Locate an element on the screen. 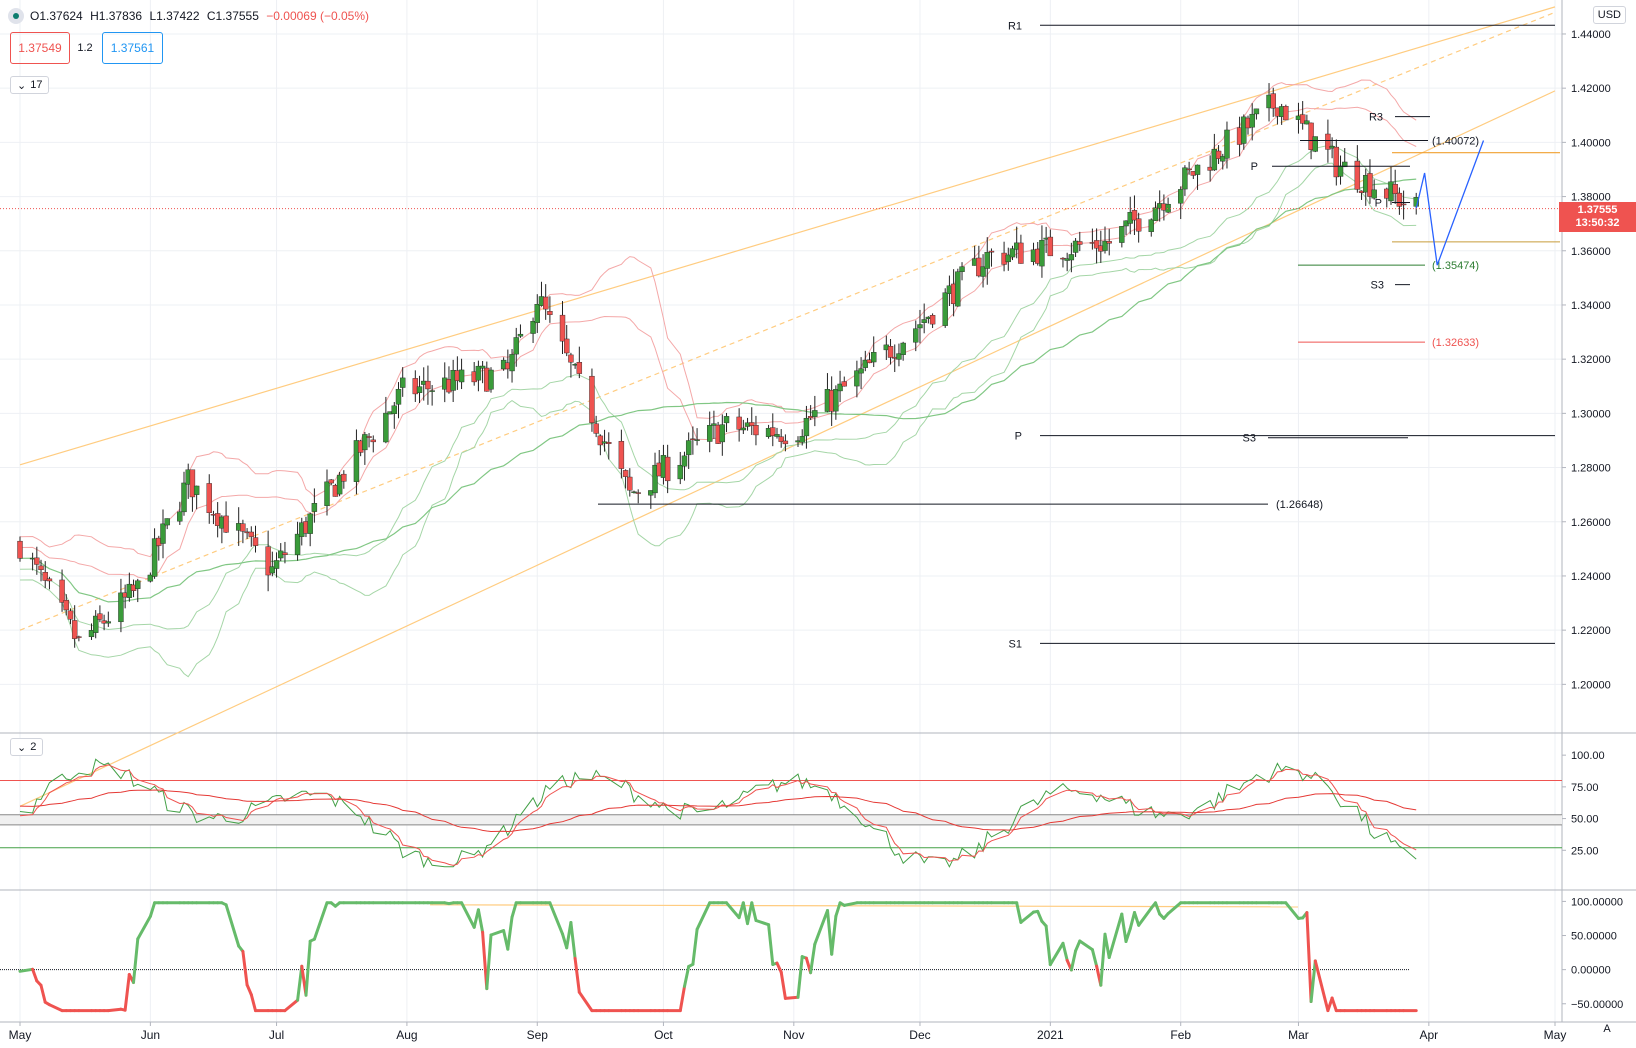 The height and width of the screenshot is (1048, 1636). y-tick-label: 1.40000 is located at coordinates (1591, 143).